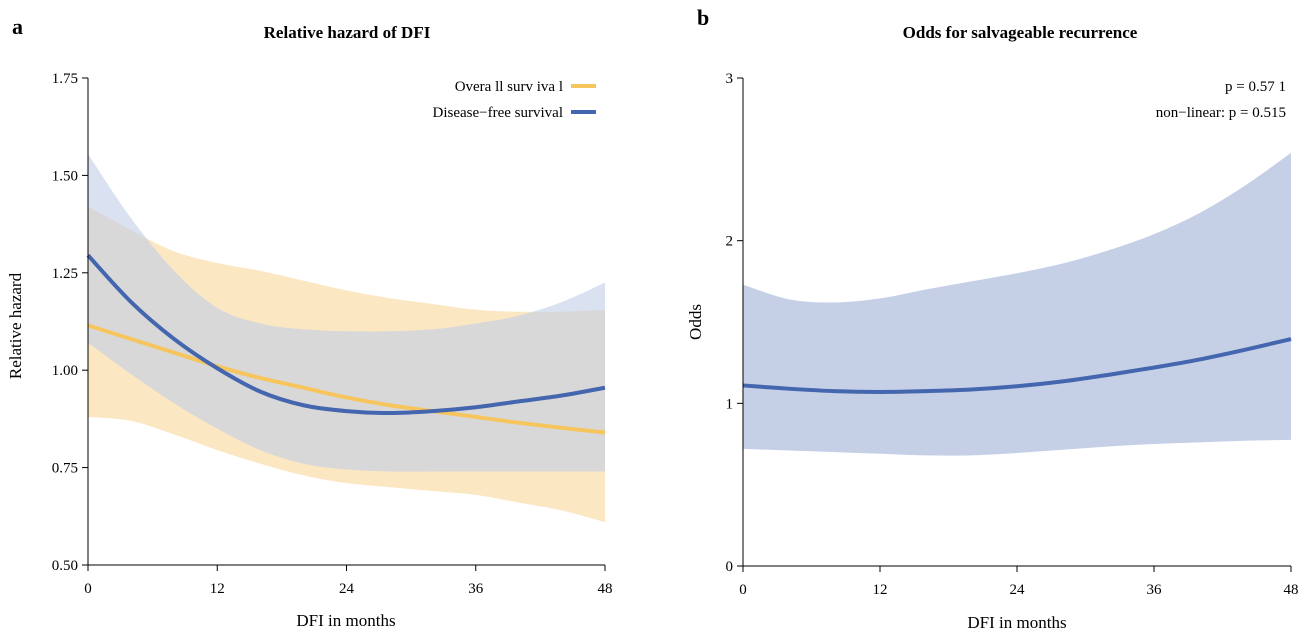 The height and width of the screenshot is (634, 1315). Describe the element at coordinates (1221, 113) in the screenshot. I see `annotation-non-linear-p-value: non−linear: p = 0.515` at that location.